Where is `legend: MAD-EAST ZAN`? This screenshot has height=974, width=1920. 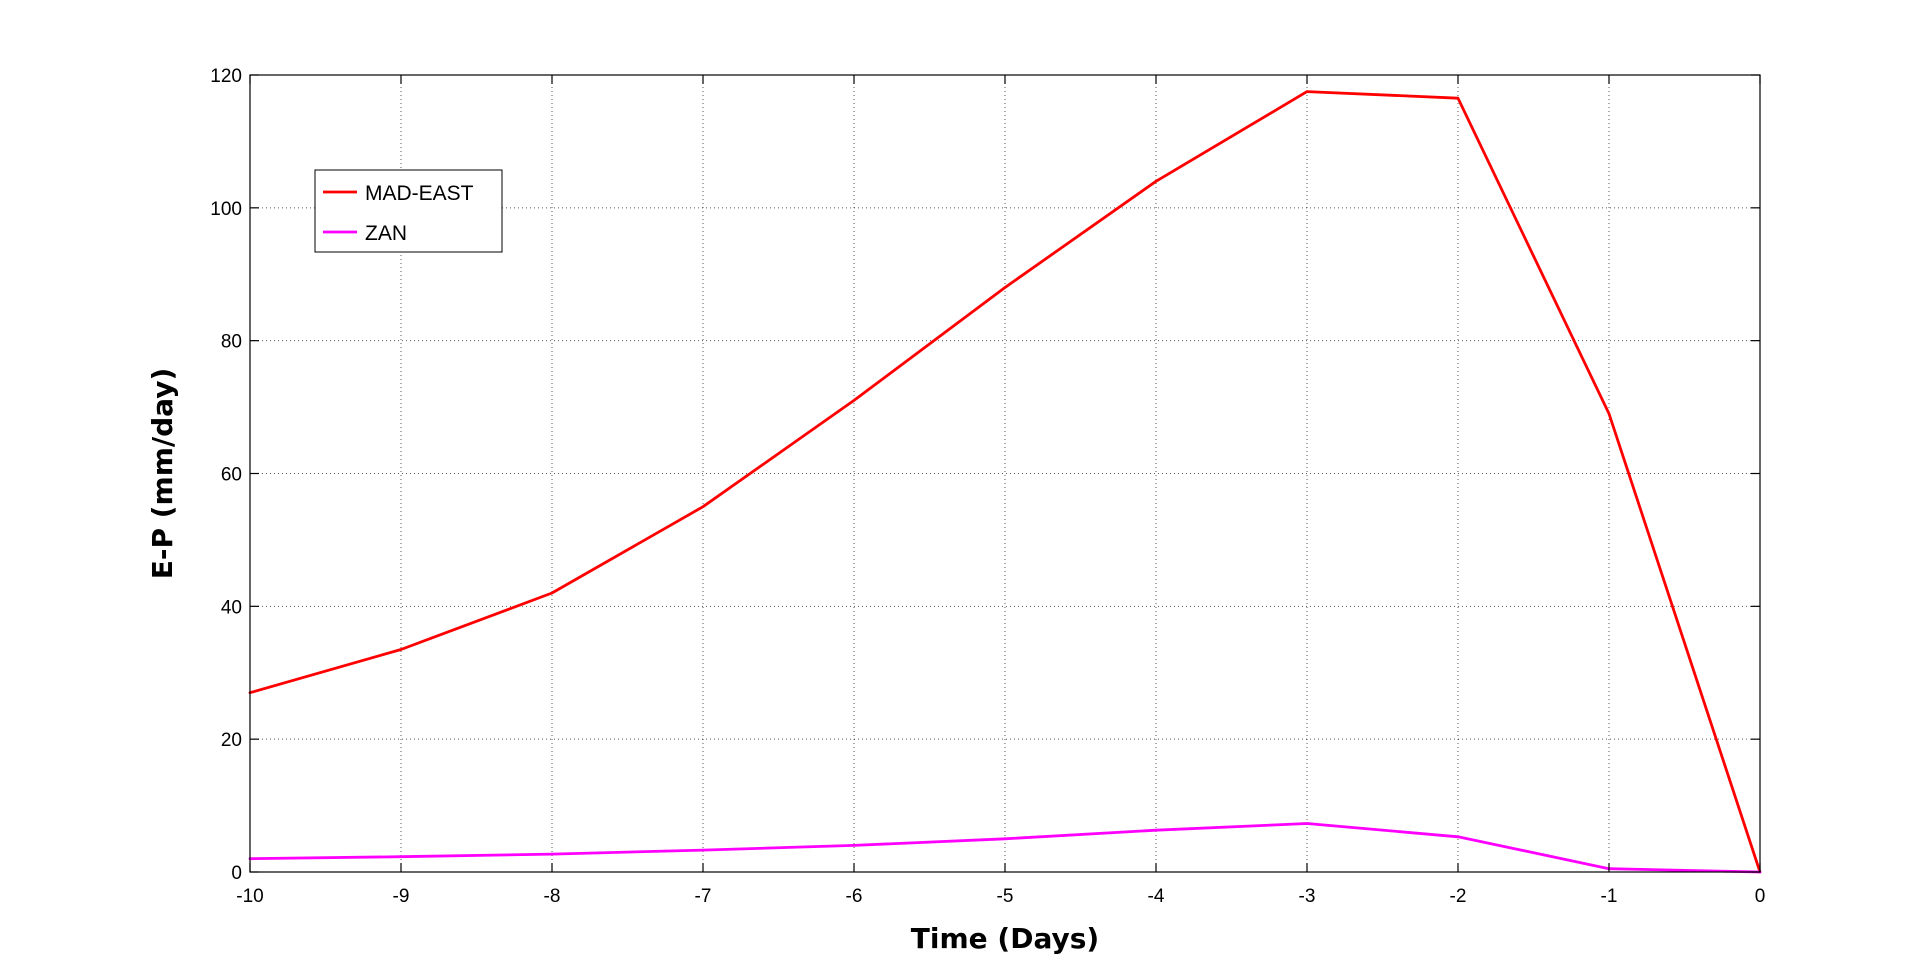
legend: MAD-EAST ZAN is located at coordinates (408, 211).